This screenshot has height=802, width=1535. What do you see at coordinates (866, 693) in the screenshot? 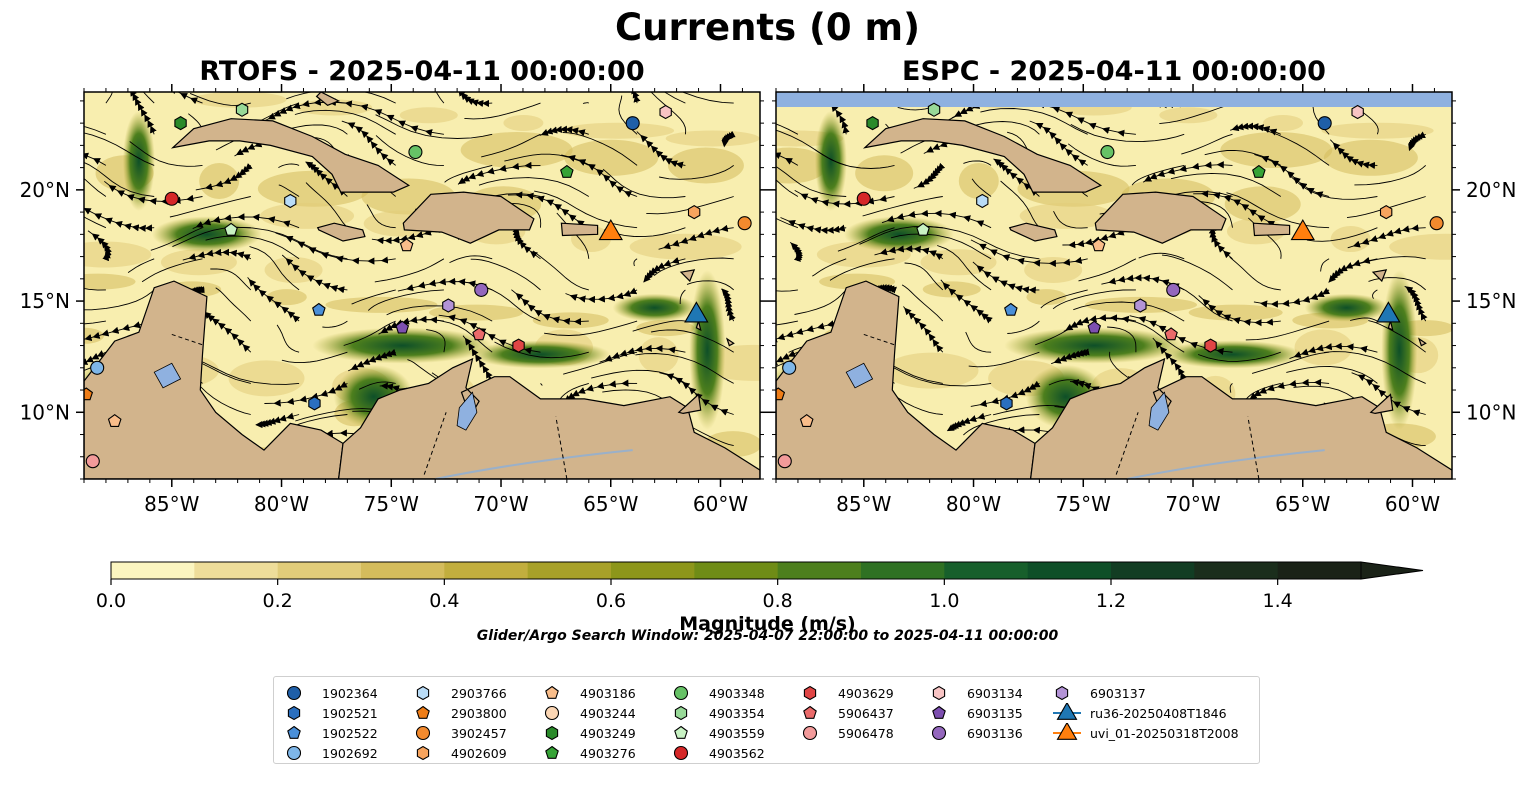
I see `legend-label: 4903629` at bounding box center [866, 693].